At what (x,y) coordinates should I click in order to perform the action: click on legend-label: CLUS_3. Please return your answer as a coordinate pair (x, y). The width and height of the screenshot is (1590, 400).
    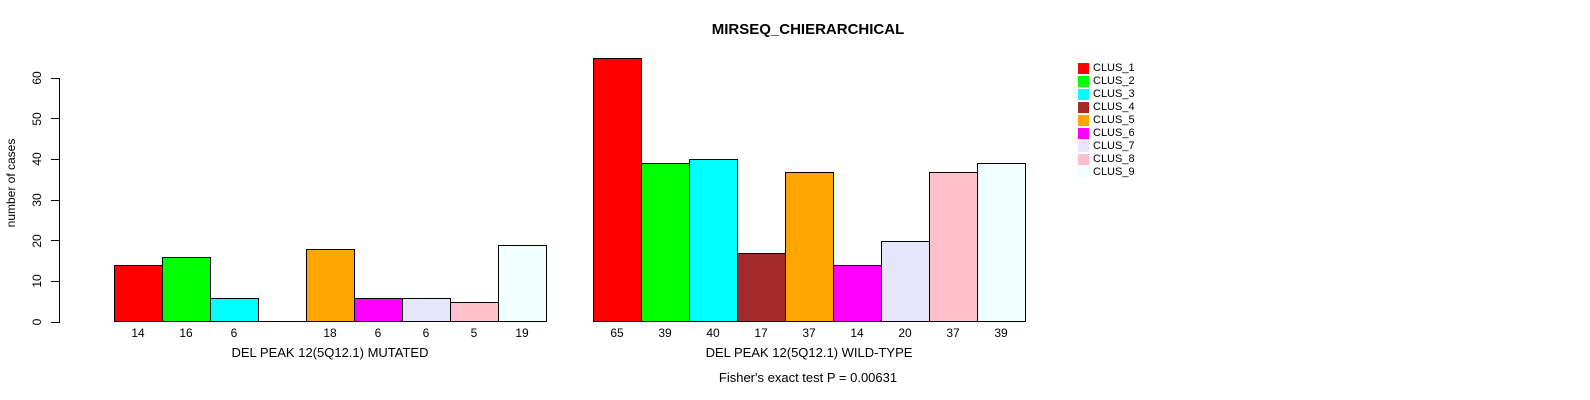
    Looking at the image, I should click on (1114, 94).